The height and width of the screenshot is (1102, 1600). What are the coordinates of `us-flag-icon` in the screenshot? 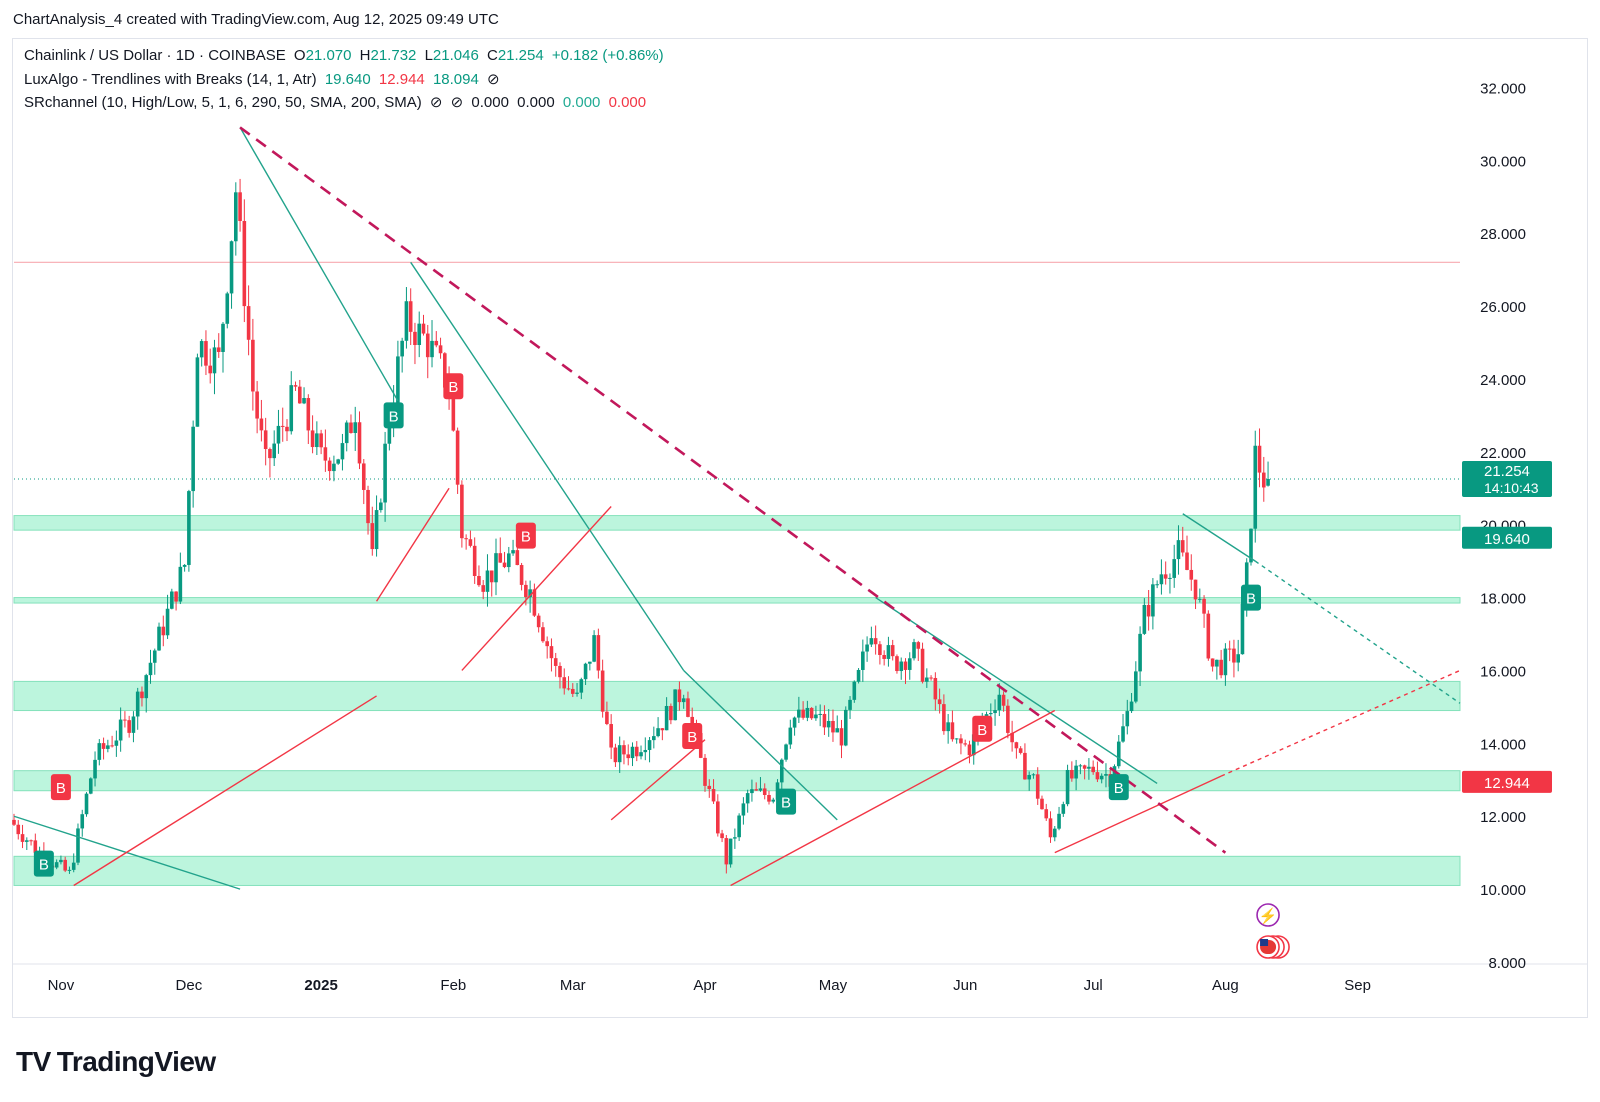 It's located at (1264, 942).